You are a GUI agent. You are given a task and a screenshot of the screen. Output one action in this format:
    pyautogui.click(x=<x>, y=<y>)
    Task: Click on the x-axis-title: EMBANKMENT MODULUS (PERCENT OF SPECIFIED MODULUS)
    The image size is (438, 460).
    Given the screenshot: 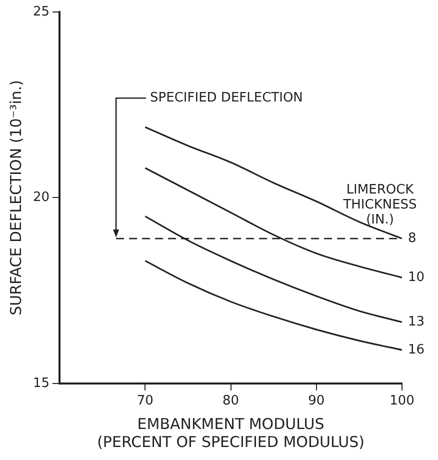 What is the action you would take?
    pyautogui.click(x=230, y=432)
    